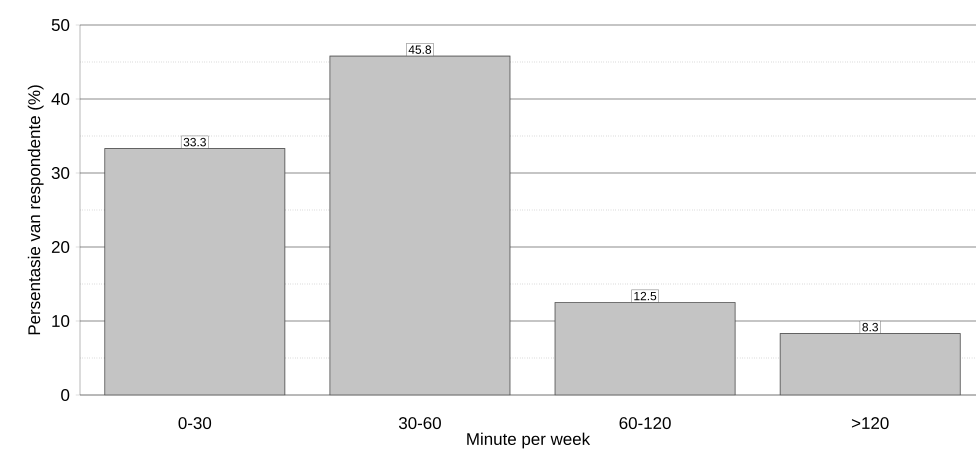 This screenshot has width=976, height=468. Describe the element at coordinates (645, 296) in the screenshot. I see `data-label: 12.5` at that location.